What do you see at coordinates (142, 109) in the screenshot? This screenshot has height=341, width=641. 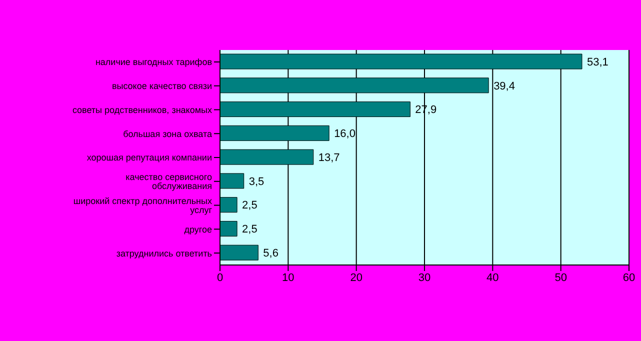 I see `y-tick-label: советы родственников, знакомых` at bounding box center [142, 109].